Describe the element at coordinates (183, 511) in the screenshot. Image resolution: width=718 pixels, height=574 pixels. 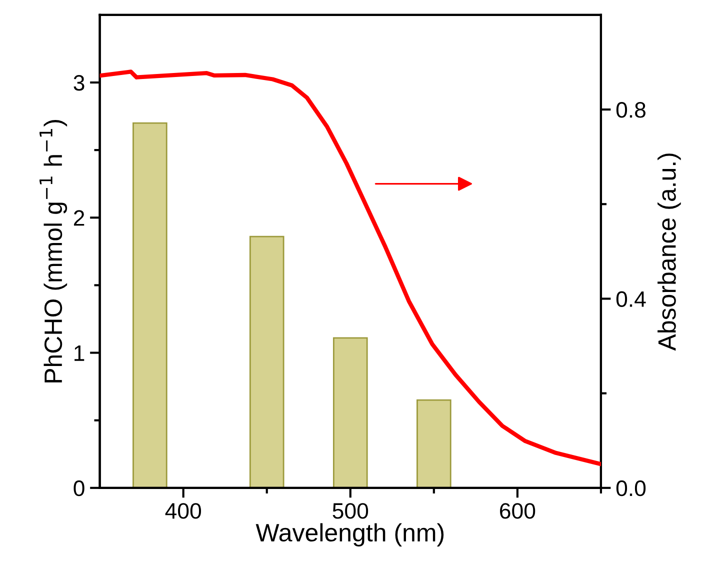
I see `x-tick-label: 400` at that location.